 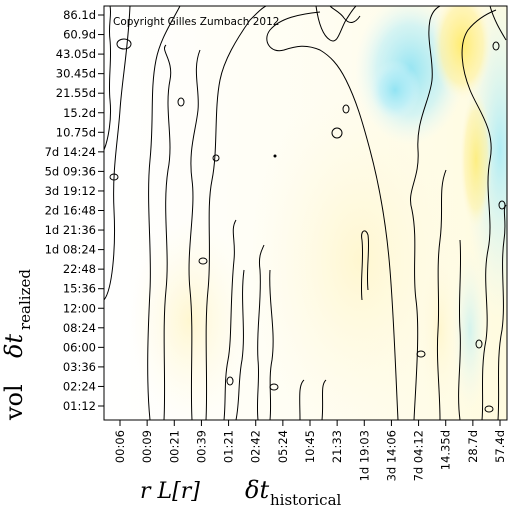 I want to click on x-tick-label: 00:09, so click(x=147, y=446).